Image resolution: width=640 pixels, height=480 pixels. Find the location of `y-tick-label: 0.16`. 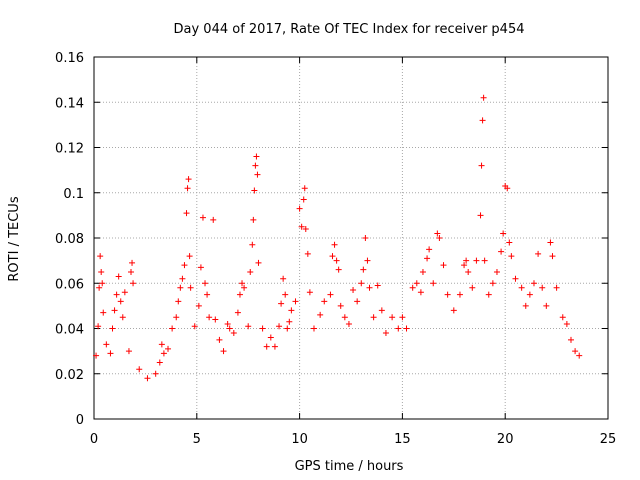

y-tick-label: 0.16 is located at coordinates (69, 58).